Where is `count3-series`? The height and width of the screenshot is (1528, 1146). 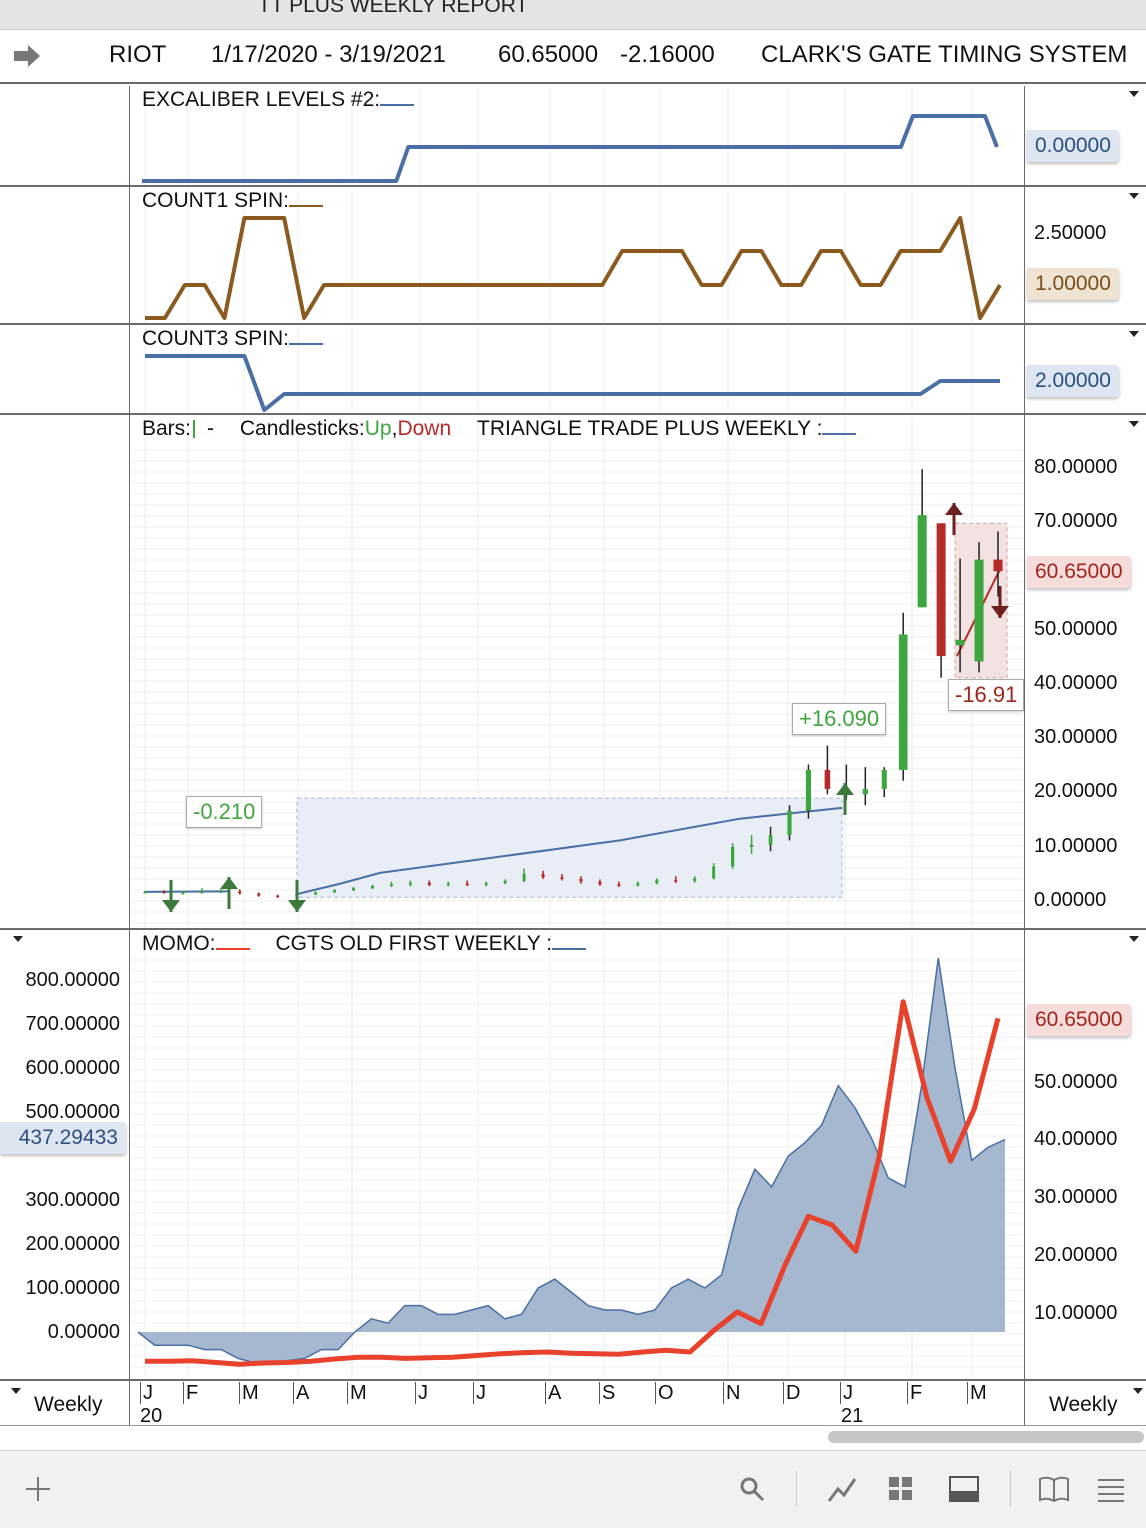 count3-series is located at coordinates (572, 383).